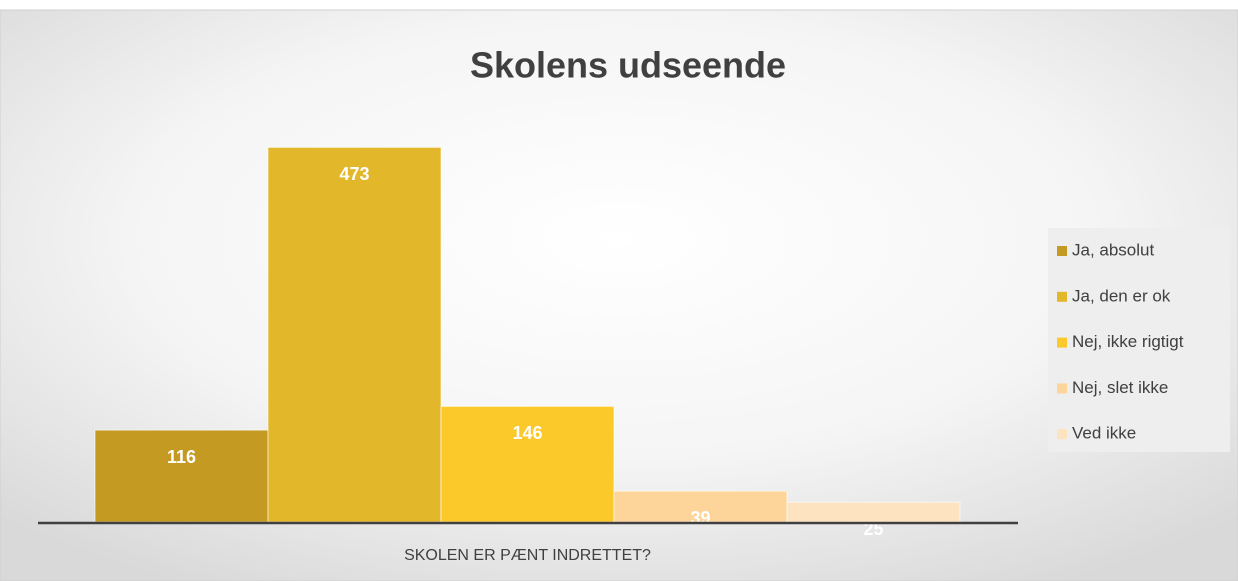  What do you see at coordinates (1120, 387) in the screenshot?
I see `legend-label: Nej, slet ikke` at bounding box center [1120, 387].